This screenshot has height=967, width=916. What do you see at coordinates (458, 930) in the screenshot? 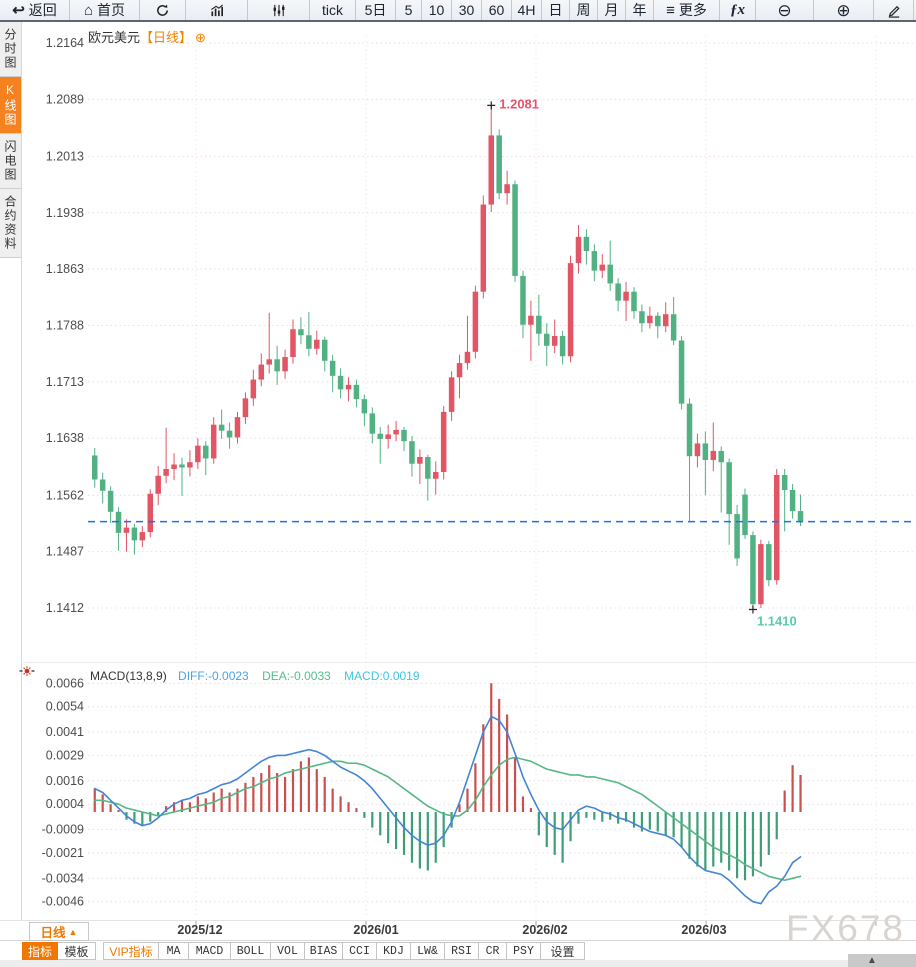
I see `x-axis-row: 日线 ▲ 2025/12 2026/01 2026/02 2026/03` at bounding box center [458, 930].